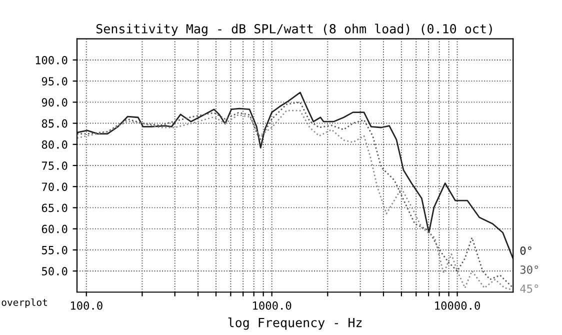  I want to click on y-tick-label: 50.0, so click(55, 271).